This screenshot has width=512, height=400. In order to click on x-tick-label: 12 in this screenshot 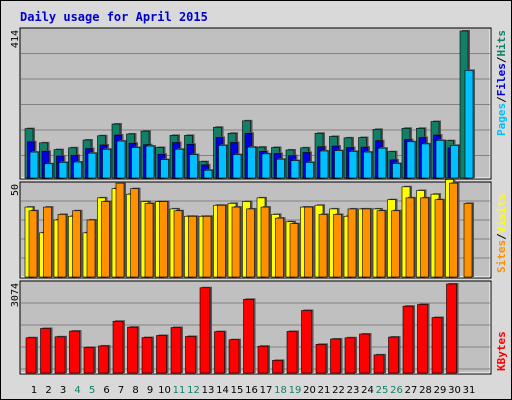, I will do `click(193, 390)`.